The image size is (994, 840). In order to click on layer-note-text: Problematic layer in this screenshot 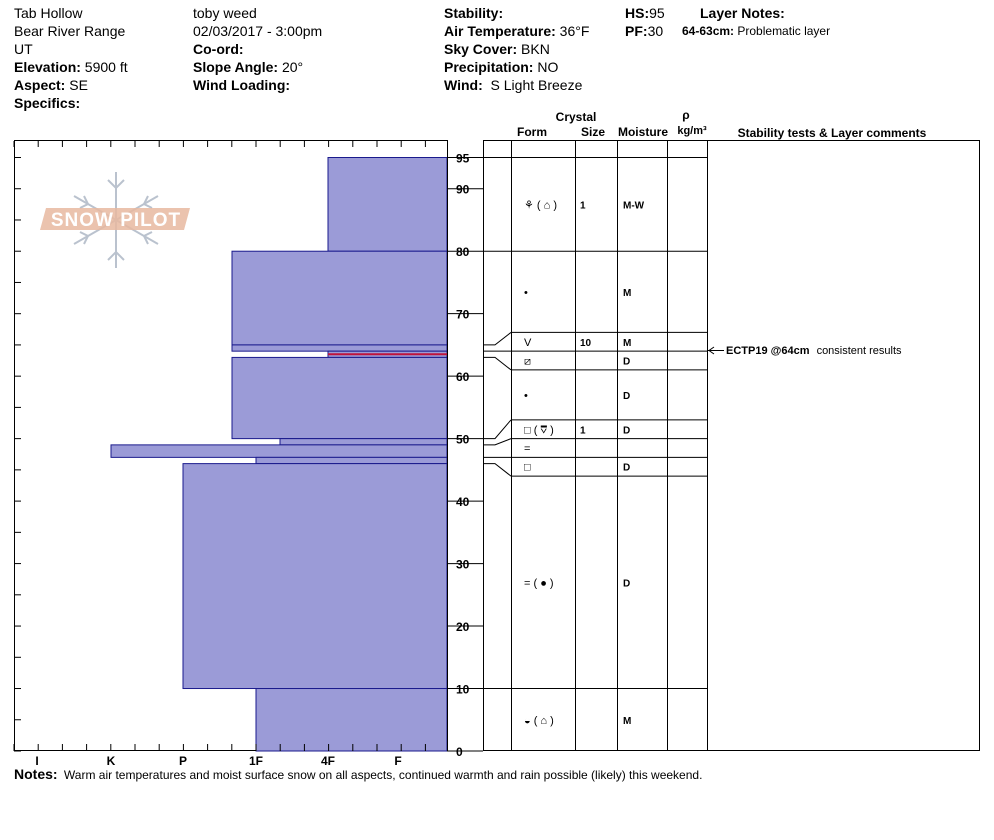, I will do `click(784, 31)`.